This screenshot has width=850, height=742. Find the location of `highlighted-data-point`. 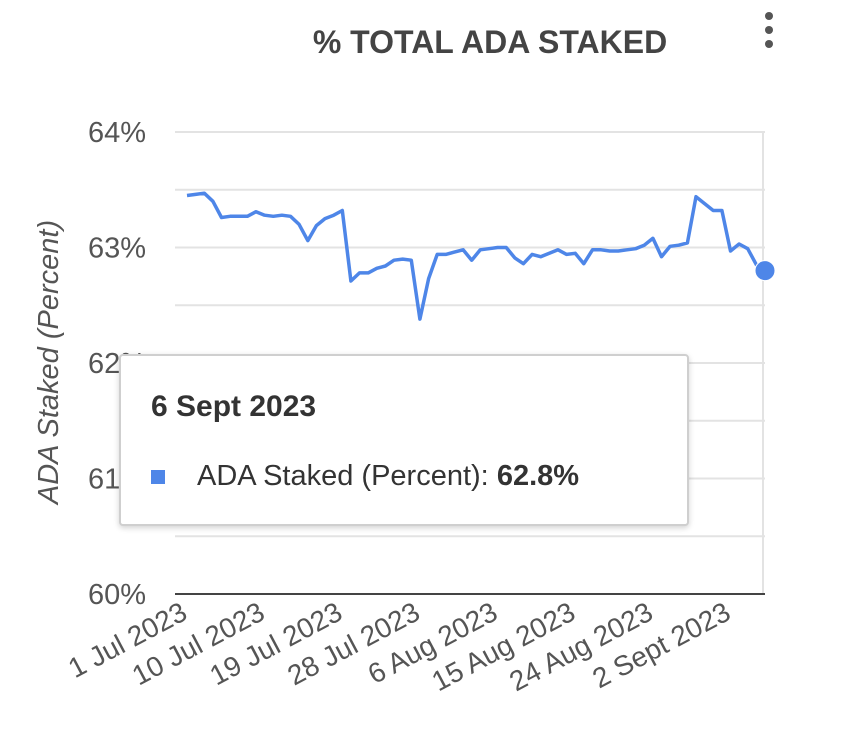

highlighted-data-point is located at coordinates (765, 271).